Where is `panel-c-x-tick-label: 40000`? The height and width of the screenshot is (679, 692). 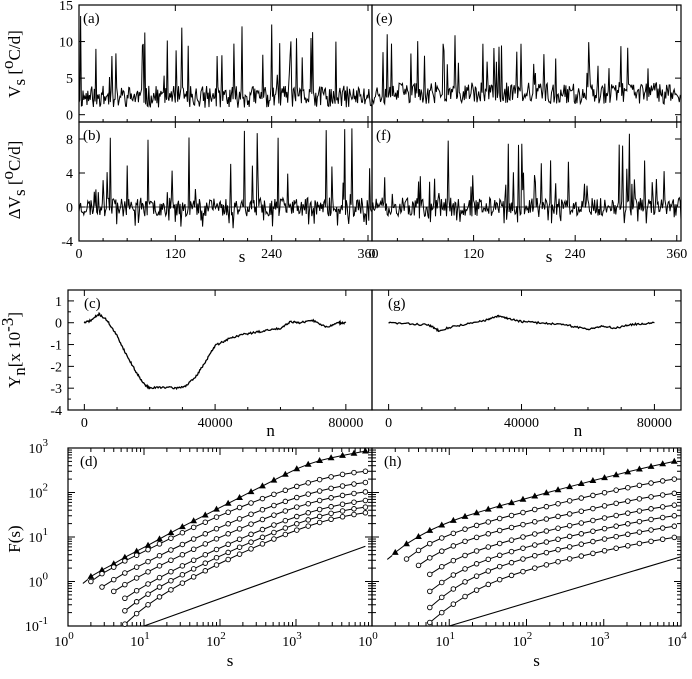
panel-c-x-tick-label: 40000 is located at coordinates (215, 423).